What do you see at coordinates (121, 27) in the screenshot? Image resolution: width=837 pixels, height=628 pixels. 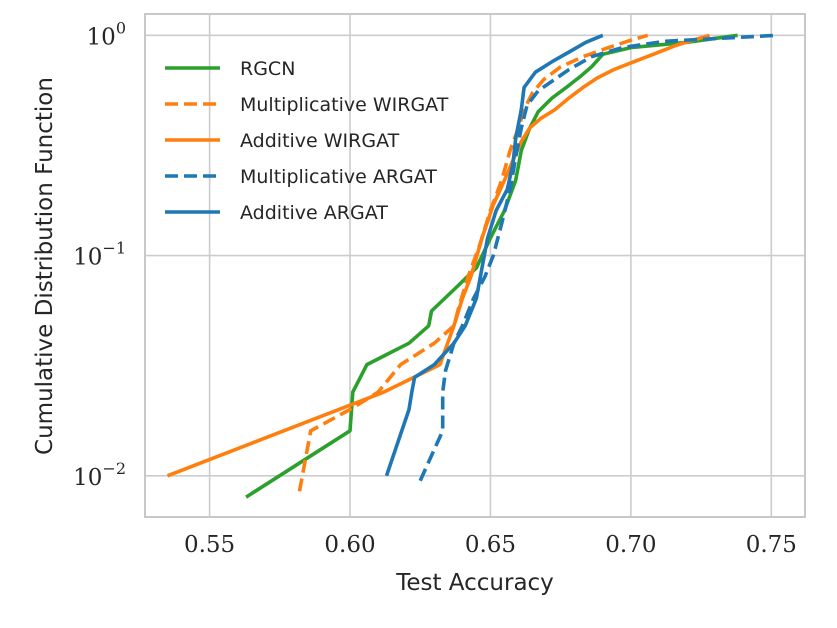 I see `y-tick-exponent: 0` at bounding box center [121, 27].